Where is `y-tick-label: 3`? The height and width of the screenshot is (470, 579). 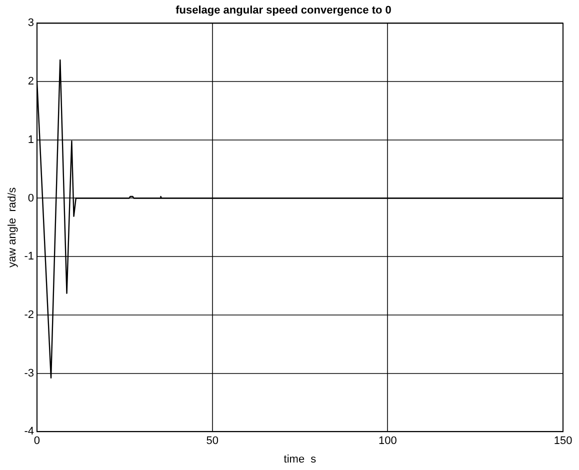 y-tick-label: 3 is located at coordinates (31, 23).